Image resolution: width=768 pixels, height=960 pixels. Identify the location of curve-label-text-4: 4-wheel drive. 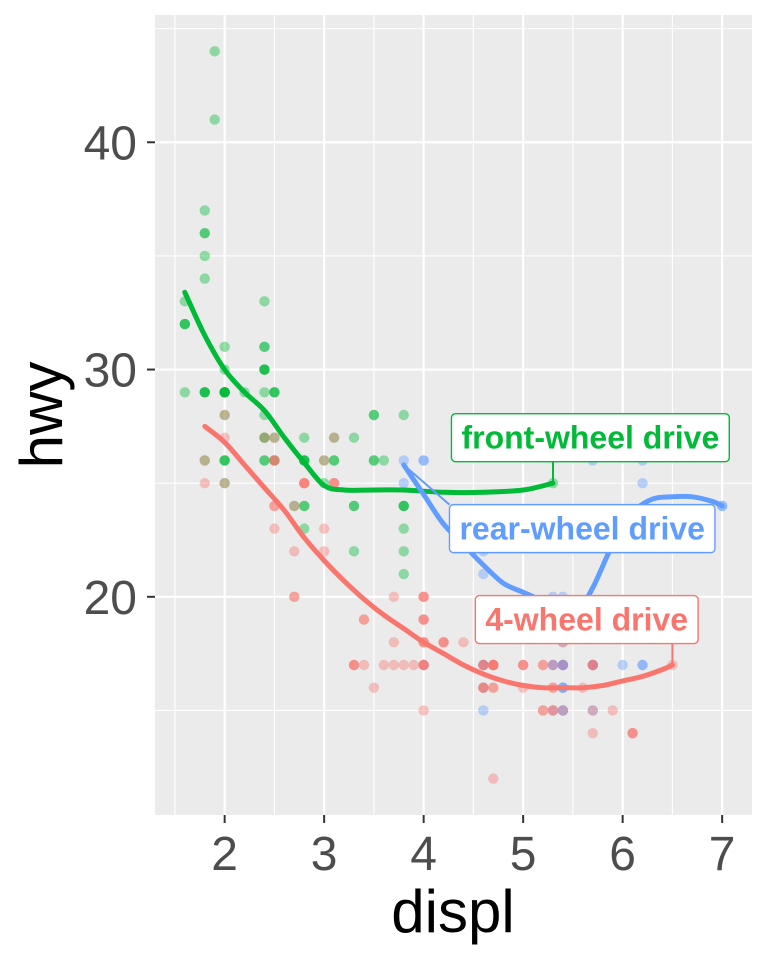
(586, 620).